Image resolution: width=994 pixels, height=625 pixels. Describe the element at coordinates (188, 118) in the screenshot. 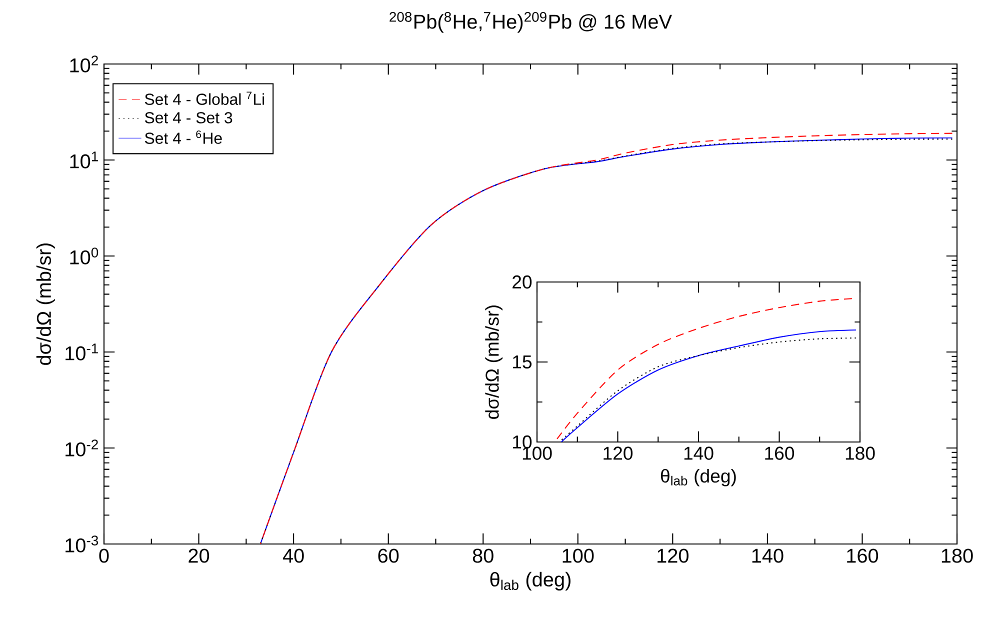

I see `legend-label: Set 4 - Set 3` at that location.